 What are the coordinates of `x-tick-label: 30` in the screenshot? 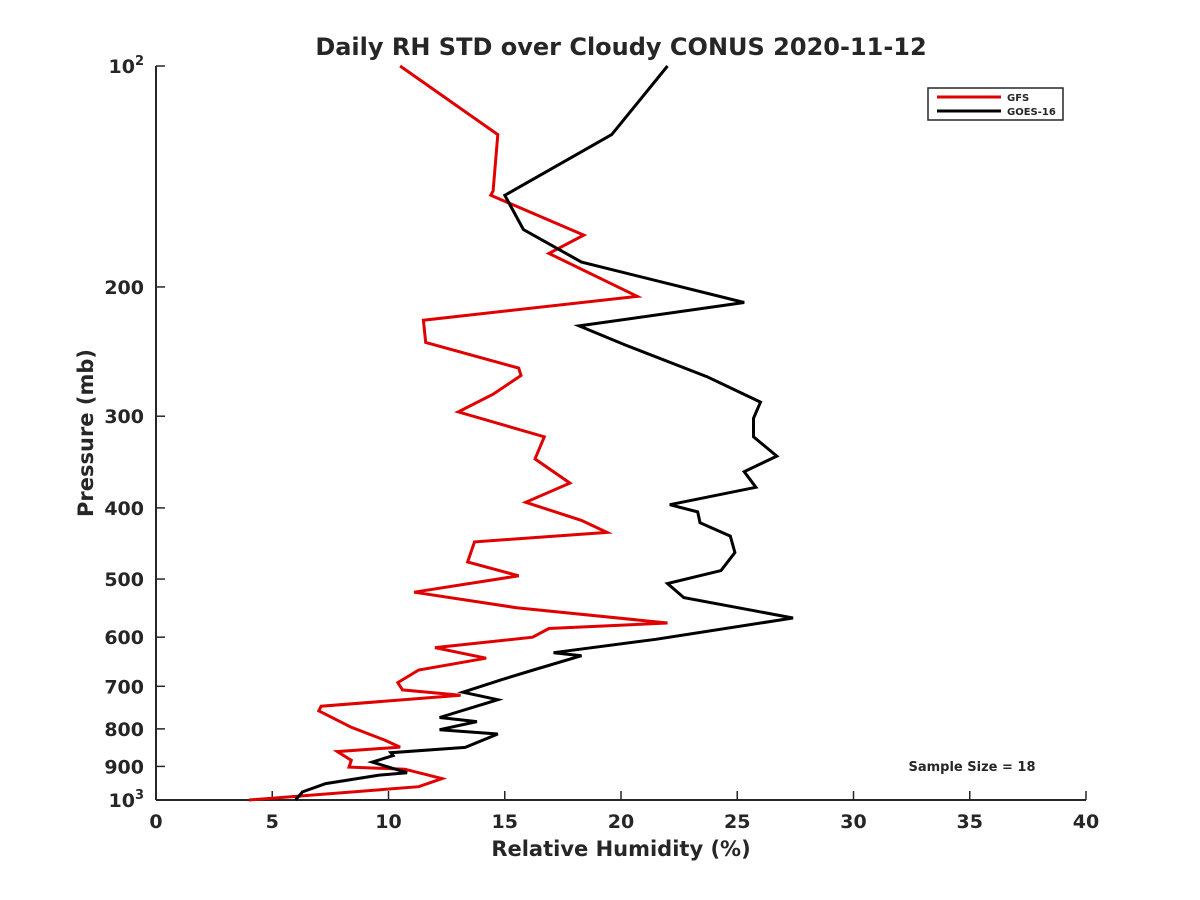 It's located at (853, 822).